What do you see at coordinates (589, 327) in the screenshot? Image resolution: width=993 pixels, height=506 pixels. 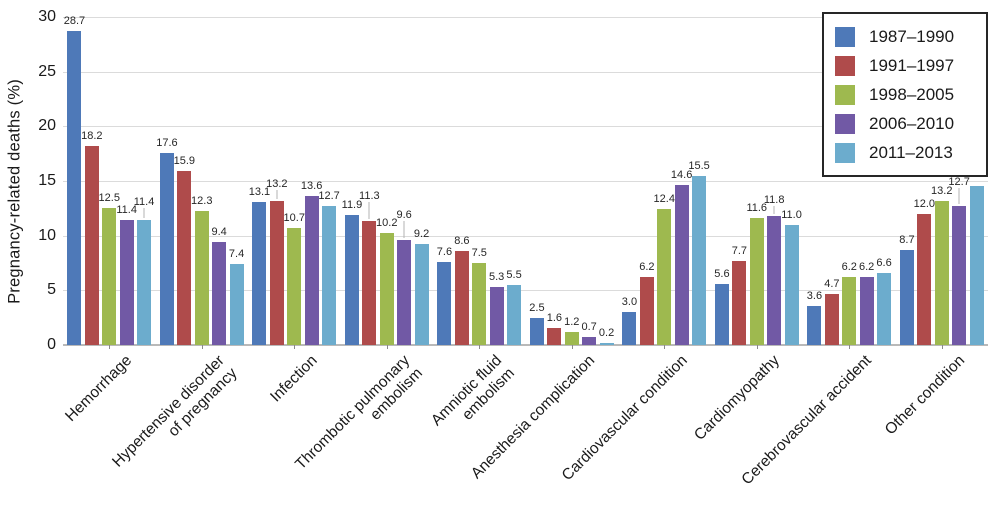 I see `value-label: 0.7` at bounding box center [589, 327].